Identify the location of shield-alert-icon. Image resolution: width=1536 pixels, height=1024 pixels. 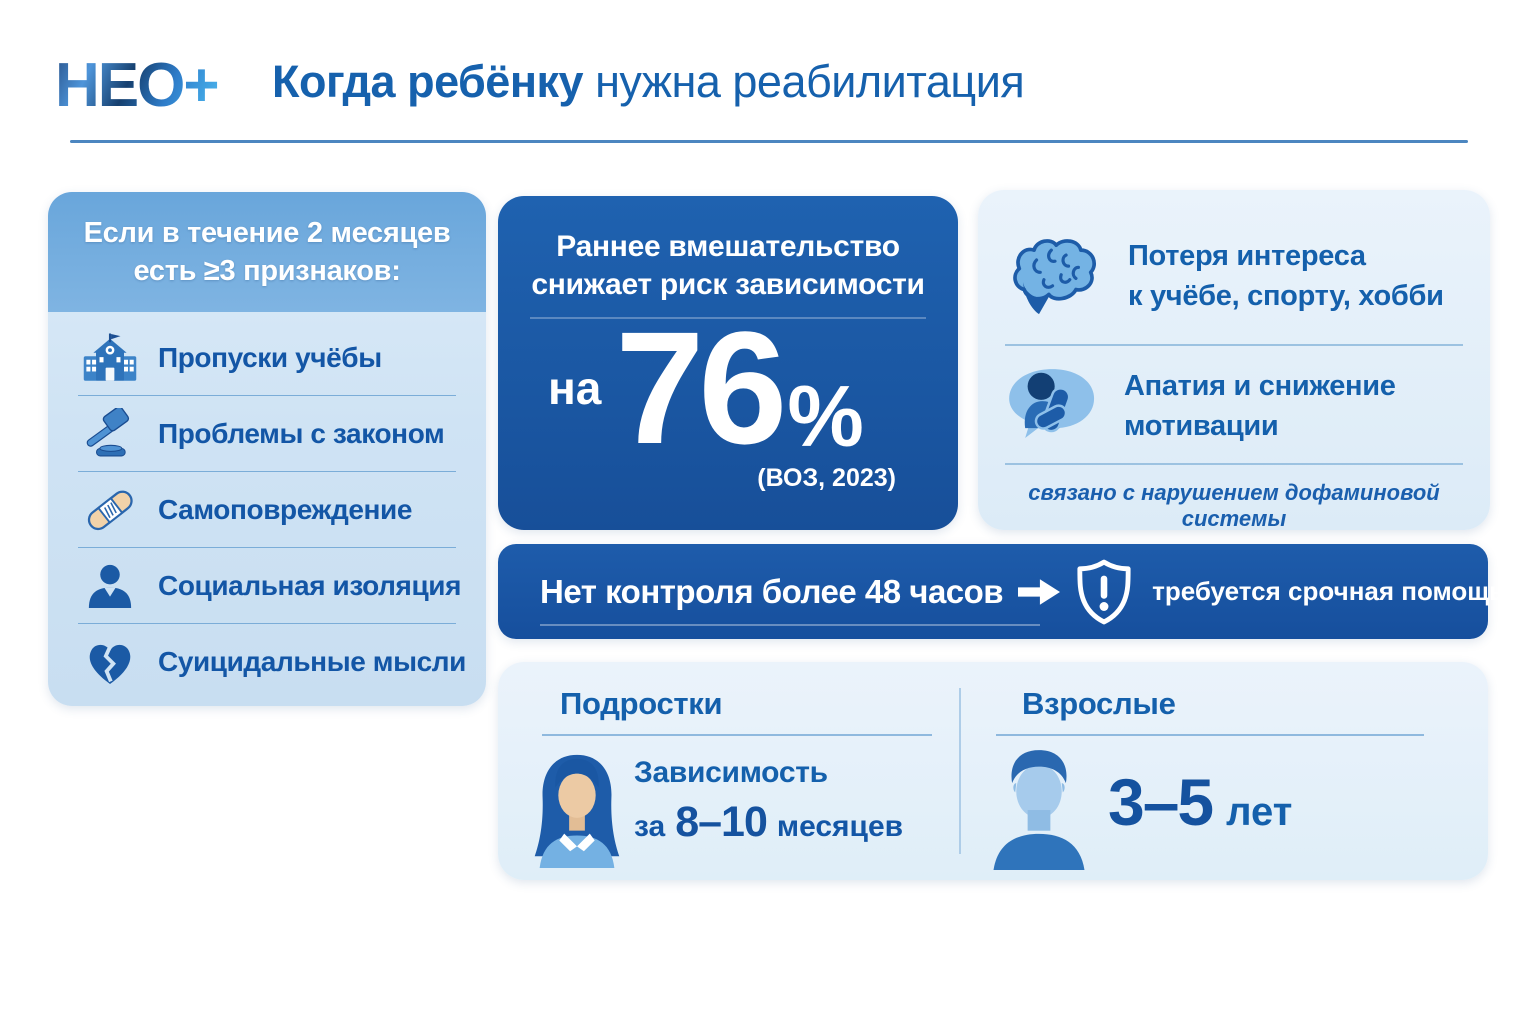
(1104, 592).